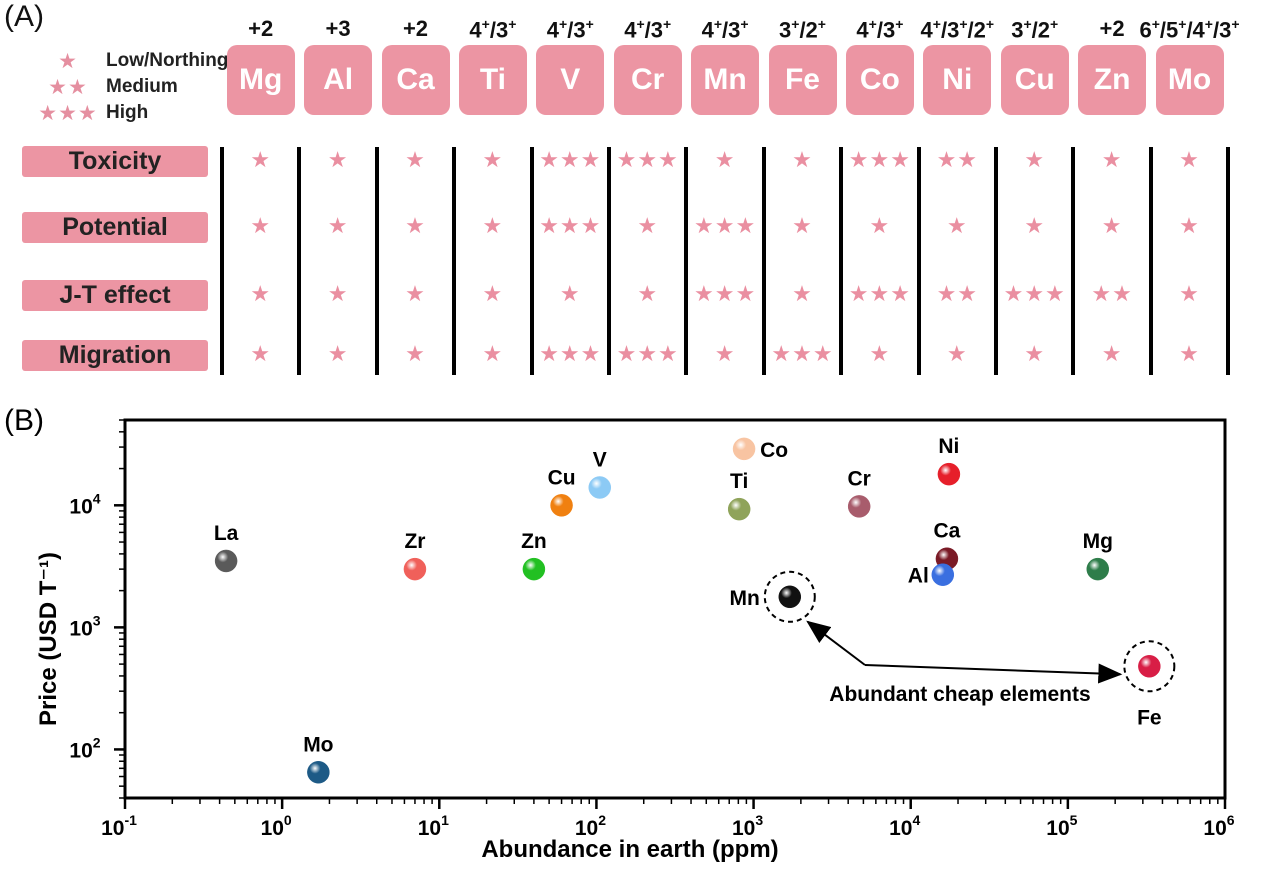  What do you see at coordinates (1098, 541) in the screenshot?
I see `point-label: Mg` at bounding box center [1098, 541].